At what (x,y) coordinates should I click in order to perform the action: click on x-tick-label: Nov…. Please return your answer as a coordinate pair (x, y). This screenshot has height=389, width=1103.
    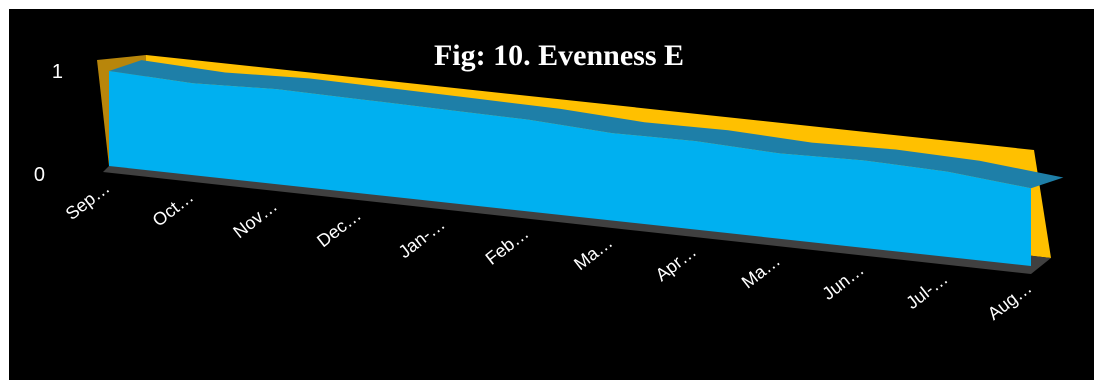
    Looking at the image, I should click on (255, 219).